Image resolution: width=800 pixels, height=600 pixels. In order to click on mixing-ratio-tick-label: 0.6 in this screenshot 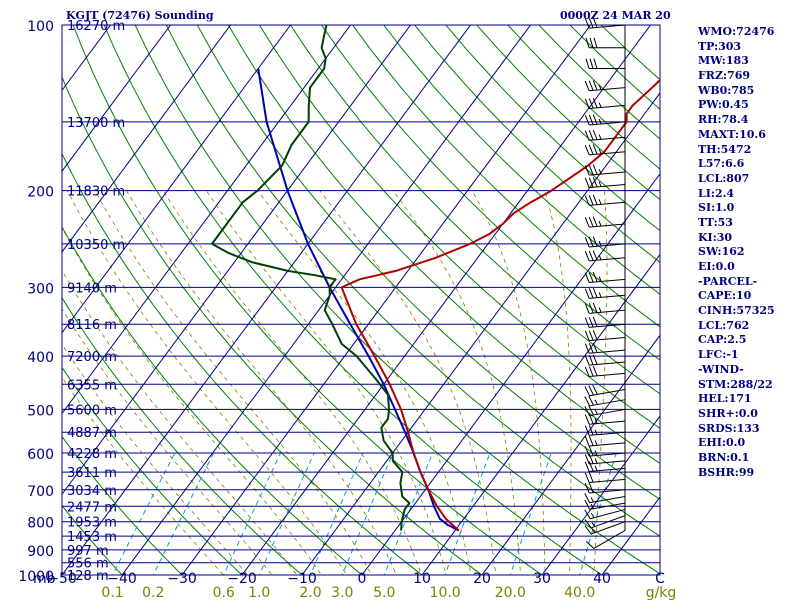, I will do `click(224, 592)`.